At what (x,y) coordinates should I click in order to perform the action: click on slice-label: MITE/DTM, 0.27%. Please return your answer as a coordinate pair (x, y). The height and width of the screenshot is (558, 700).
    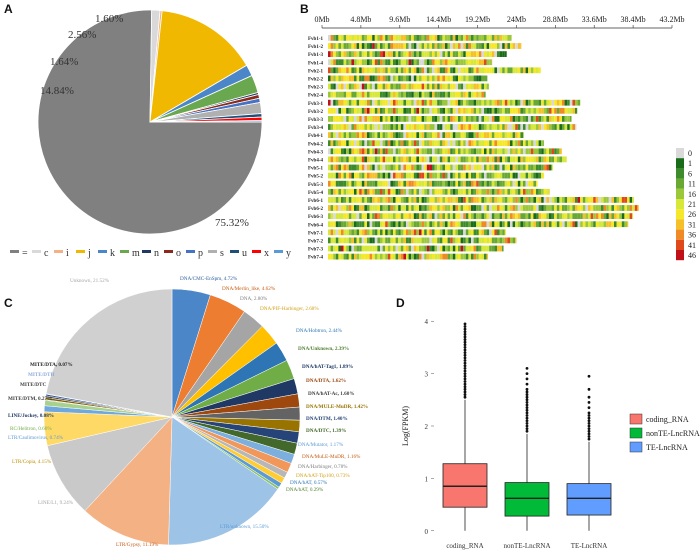
    Looking at the image, I should click on (30, 399).